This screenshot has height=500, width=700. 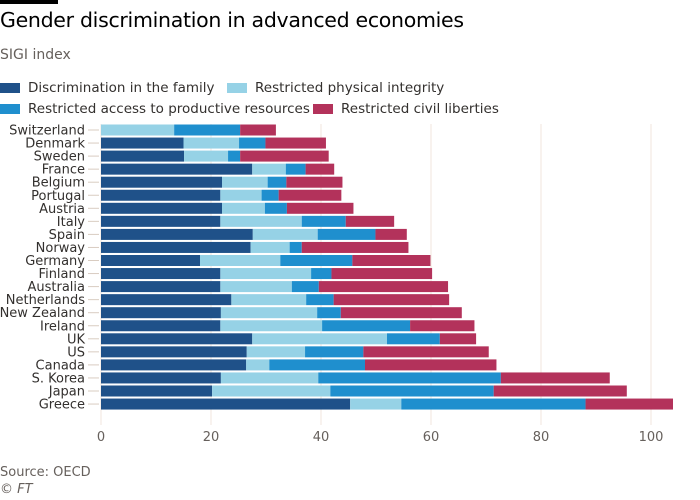 I want to click on category-label: Canada, so click(x=60, y=365).